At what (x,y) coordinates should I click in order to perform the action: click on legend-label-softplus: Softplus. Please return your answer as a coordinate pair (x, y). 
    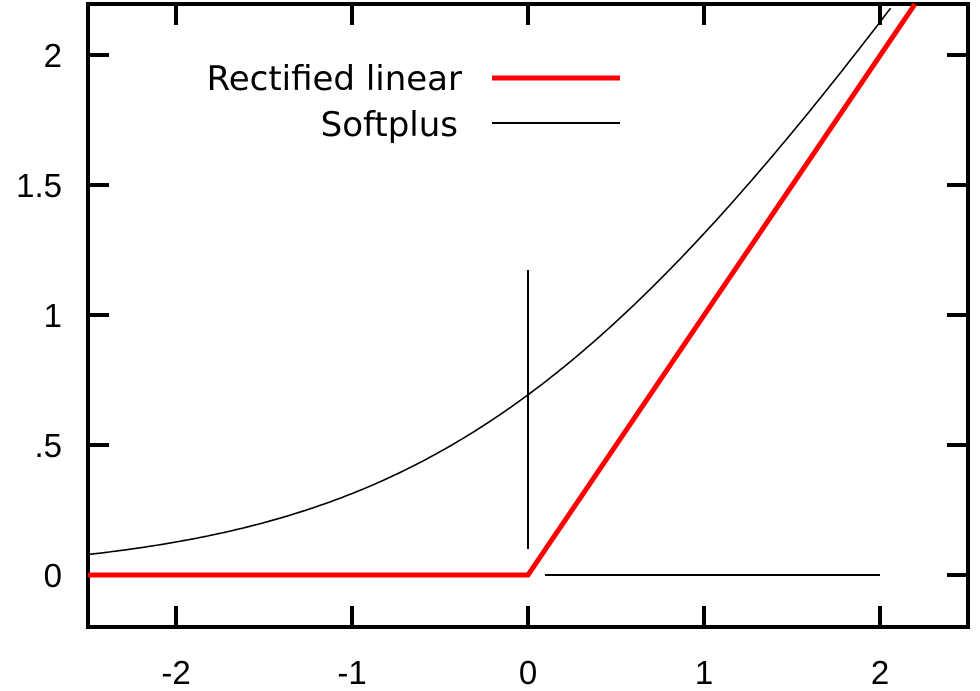
    Looking at the image, I should click on (389, 125).